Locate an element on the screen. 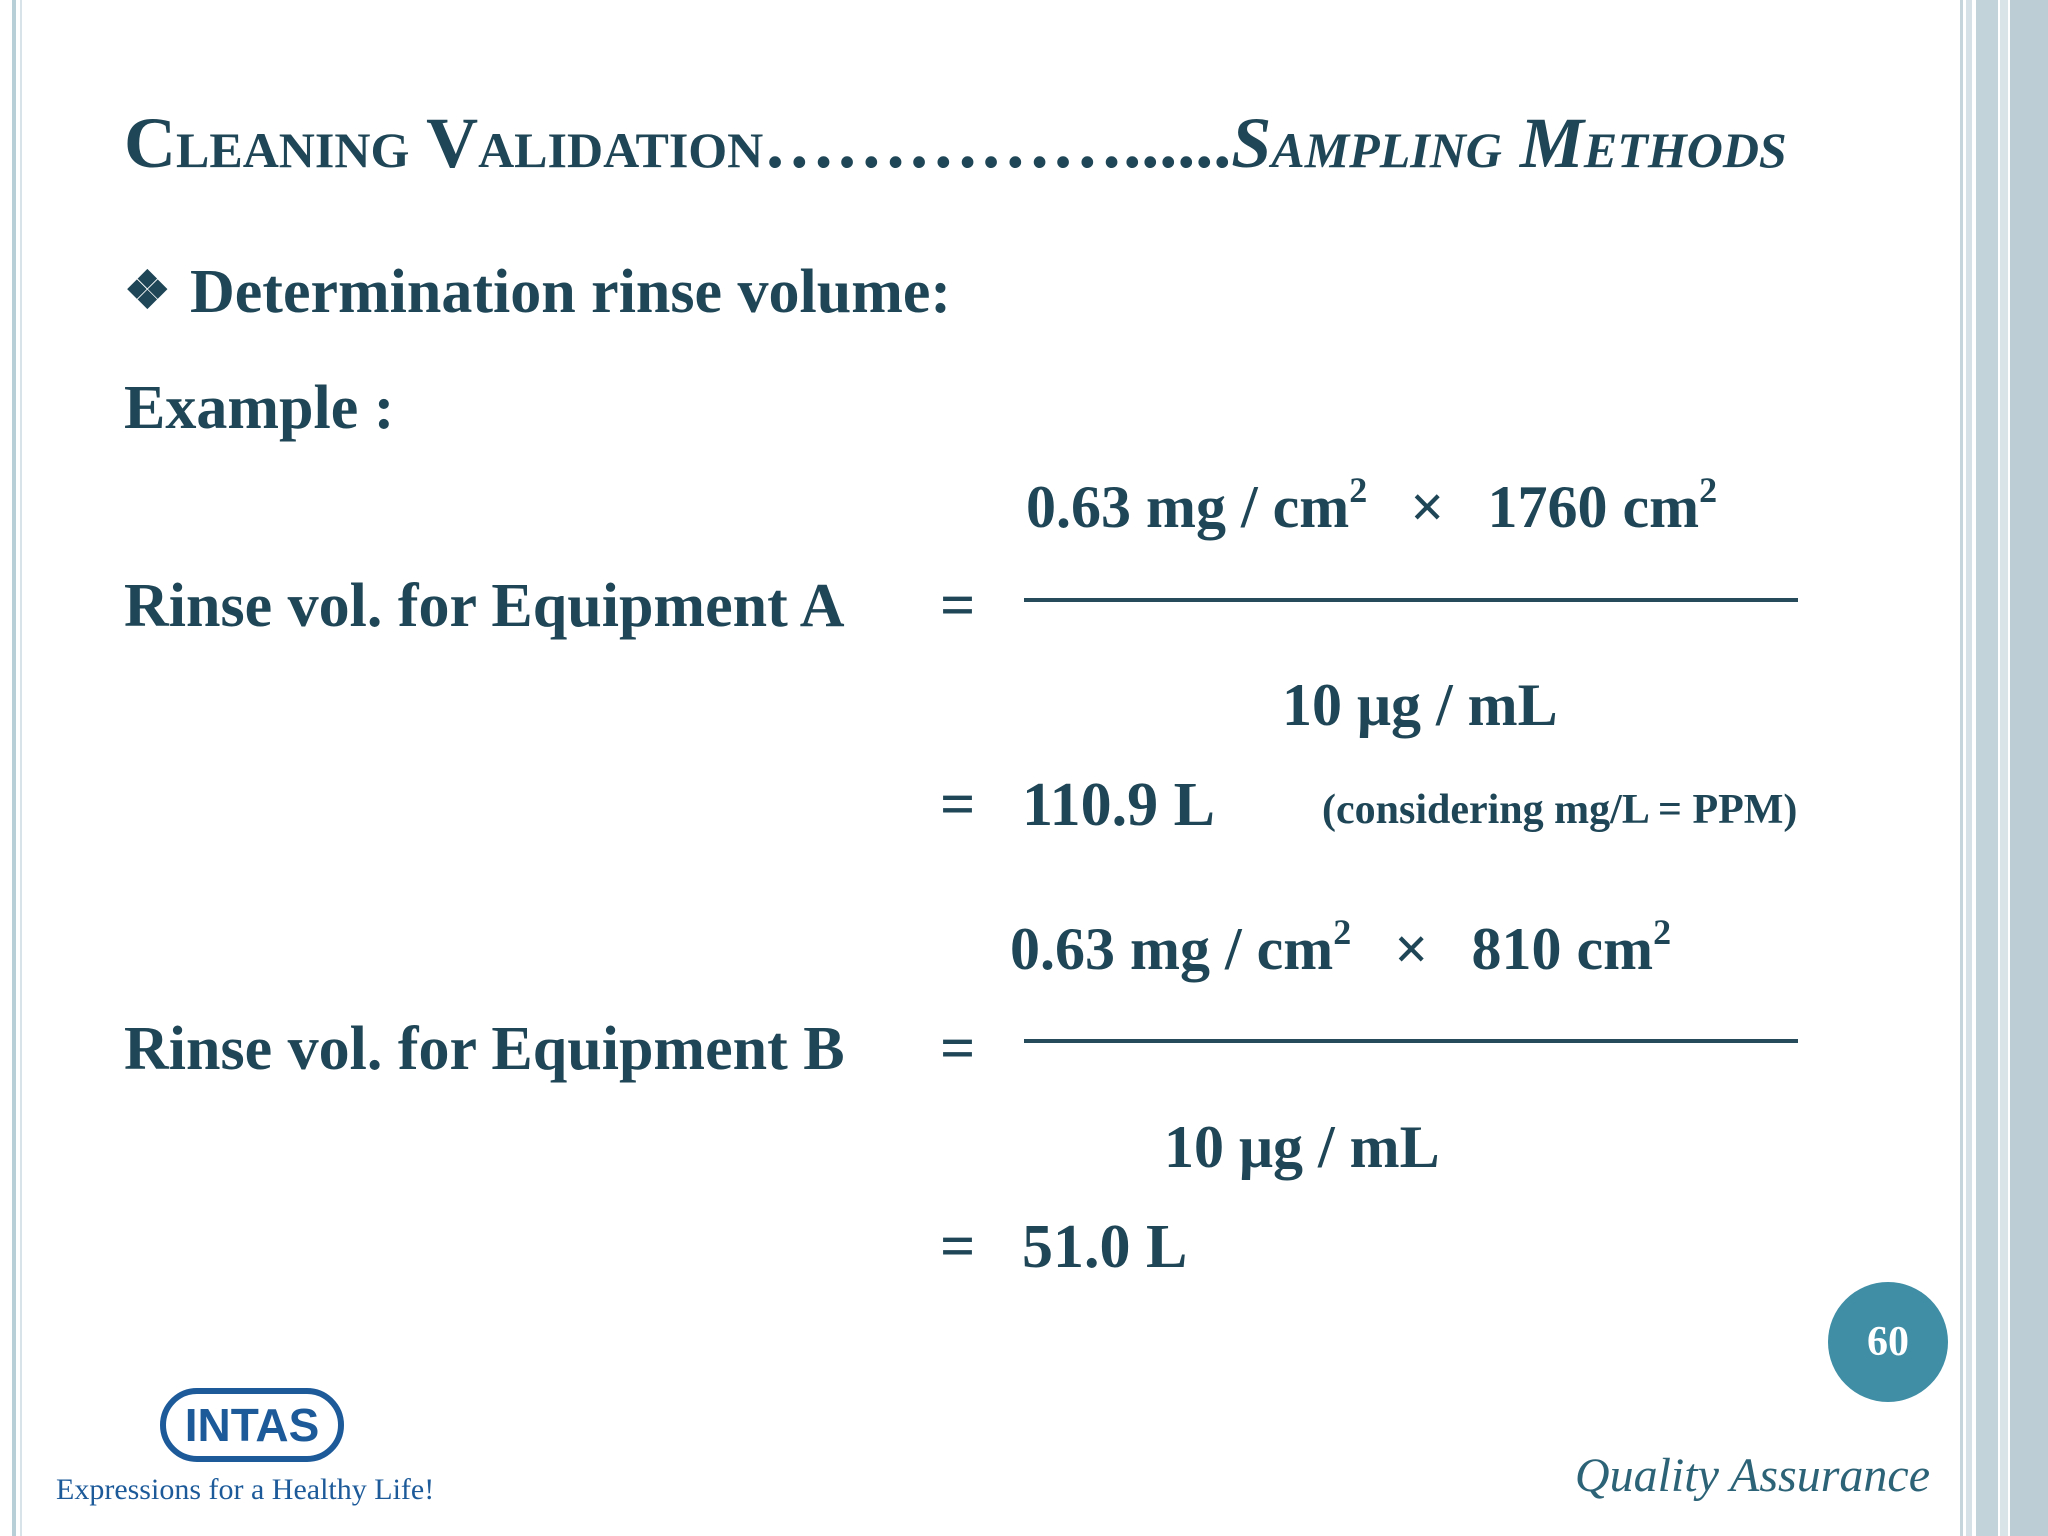 This screenshot has width=2048, height=1536. result-a-equals: = is located at coordinates (958, 805).